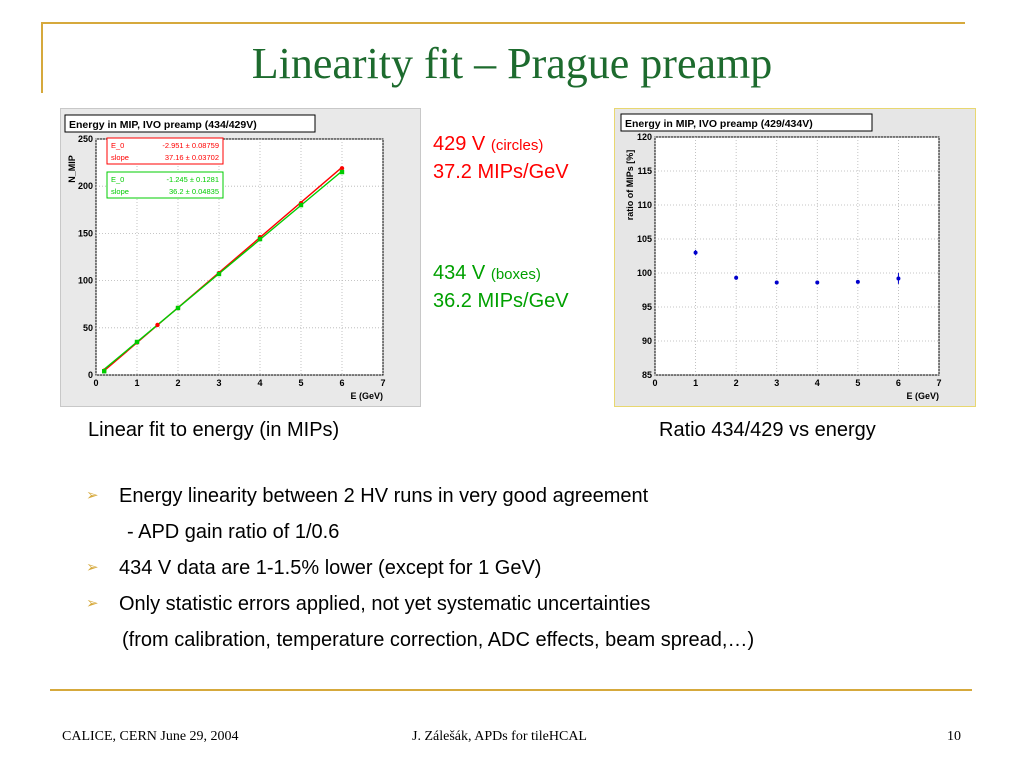  What do you see at coordinates (644, 239) in the screenshot?
I see `y-tick-label: 105` at bounding box center [644, 239].